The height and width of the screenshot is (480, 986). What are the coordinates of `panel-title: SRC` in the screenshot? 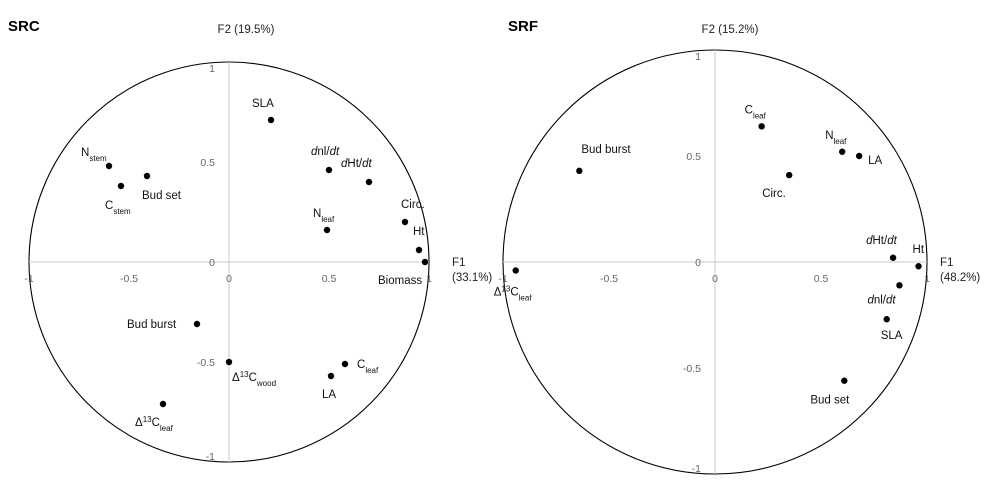 It's located at (24, 26).